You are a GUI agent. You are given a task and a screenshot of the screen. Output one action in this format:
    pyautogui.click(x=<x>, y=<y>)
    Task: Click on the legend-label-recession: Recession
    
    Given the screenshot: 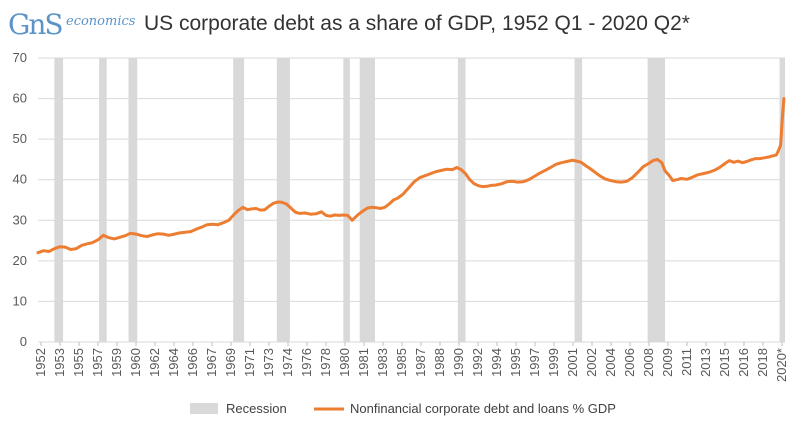 What is the action you would take?
    pyautogui.click(x=256, y=408)
    